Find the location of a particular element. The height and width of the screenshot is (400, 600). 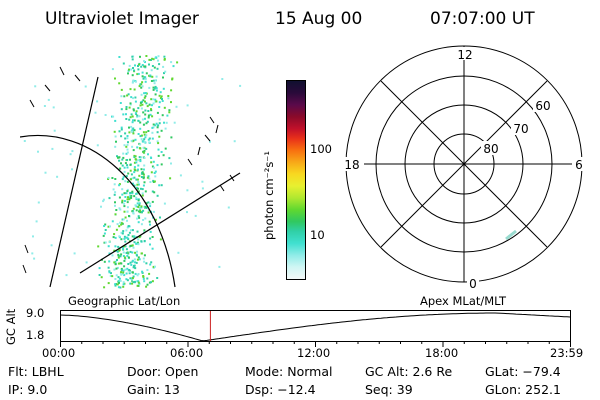

colorbar-tick-100: 100 is located at coordinates (321, 149).